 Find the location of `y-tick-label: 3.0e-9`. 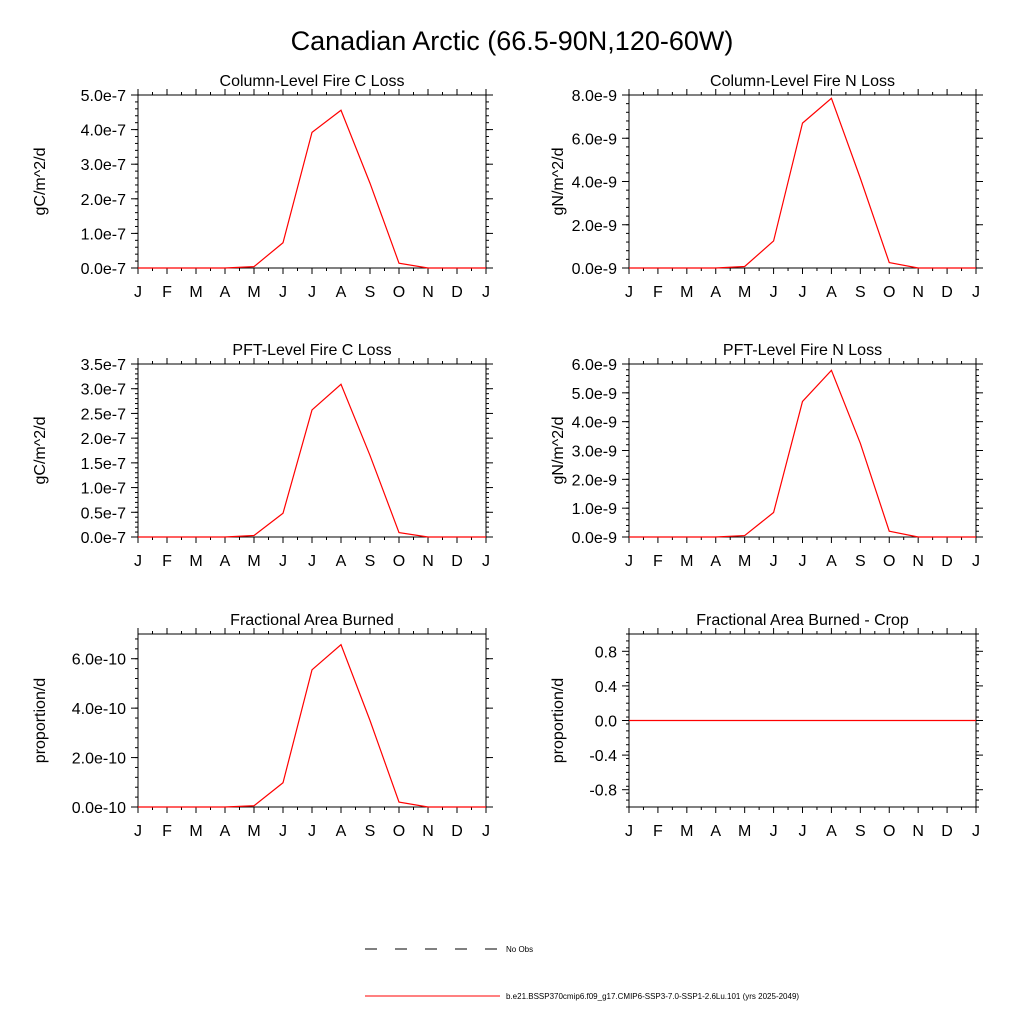

y-tick-label: 3.0e-9 is located at coordinates (594, 452).